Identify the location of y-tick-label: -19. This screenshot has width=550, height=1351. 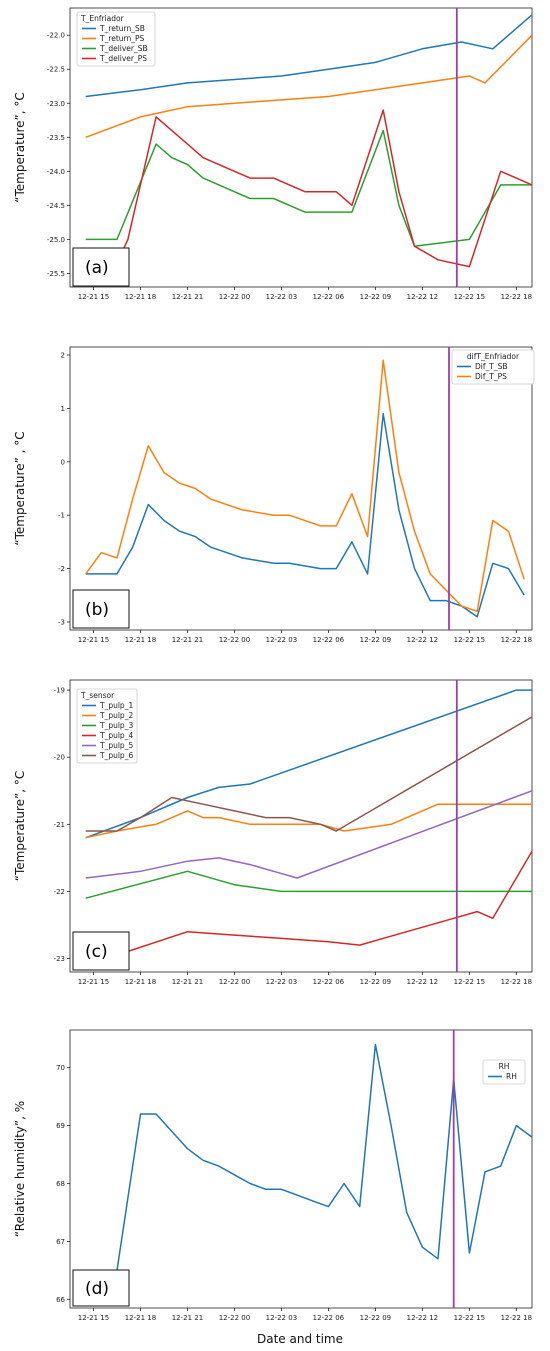
(59, 691).